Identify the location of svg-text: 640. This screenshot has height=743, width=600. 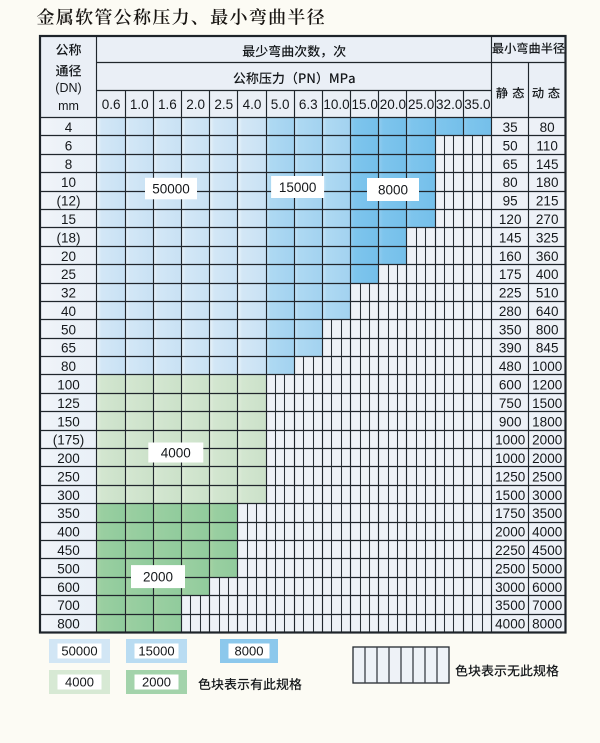
(547, 311).